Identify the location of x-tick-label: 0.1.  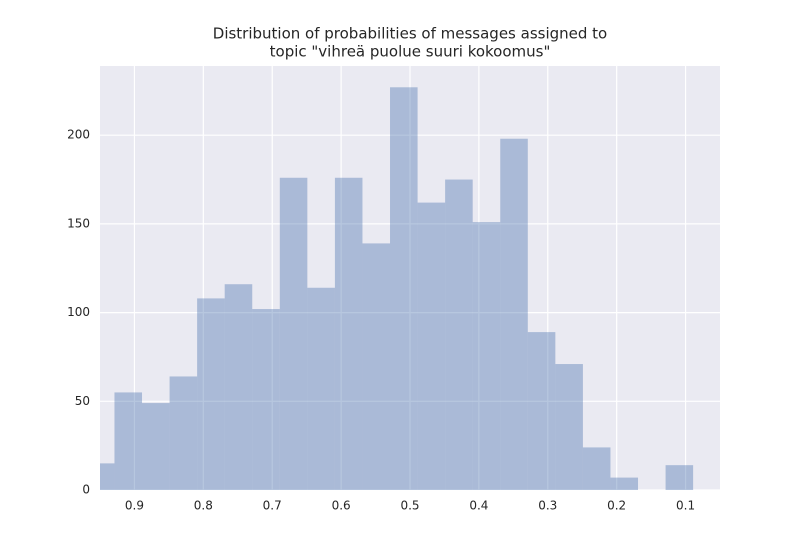
(685, 506).